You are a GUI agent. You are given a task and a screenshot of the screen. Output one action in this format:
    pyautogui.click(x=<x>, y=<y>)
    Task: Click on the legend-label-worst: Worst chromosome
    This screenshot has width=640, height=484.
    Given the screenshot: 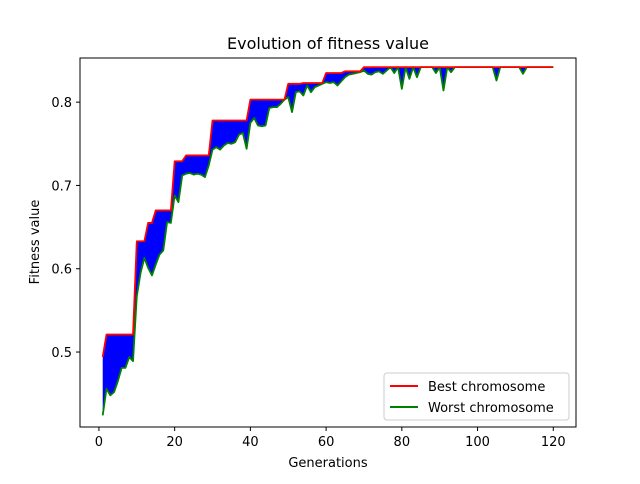 What is the action you would take?
    pyautogui.click(x=491, y=408)
    